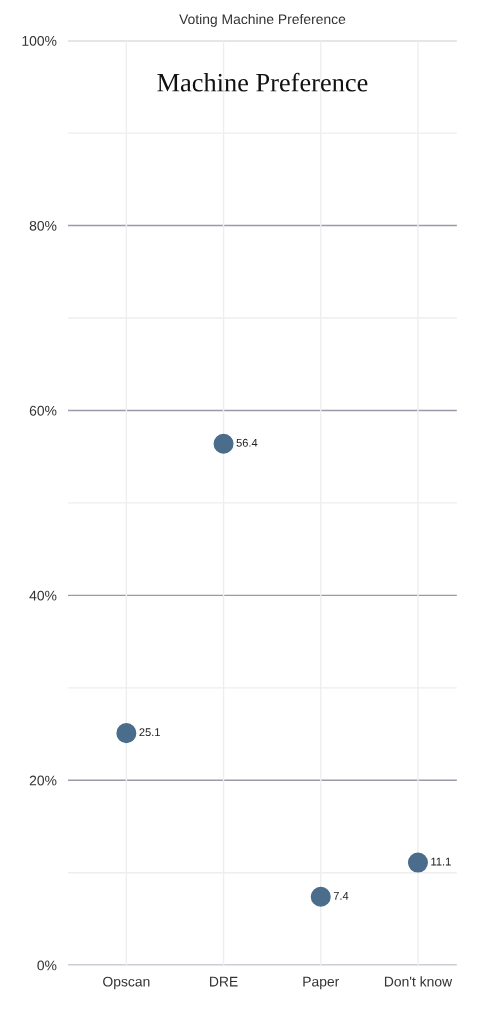  Describe the element at coordinates (441, 861) in the screenshot. I see `data-label: 11.1` at that location.